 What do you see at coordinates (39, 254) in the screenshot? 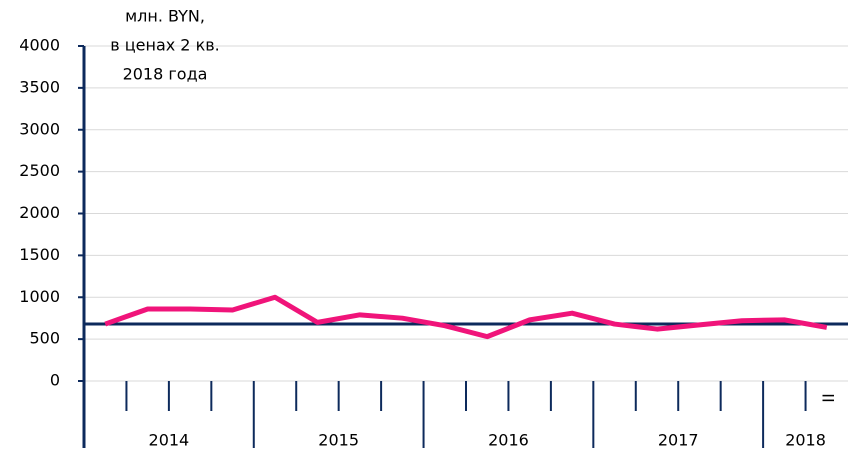
I see `y-tick-label: 1500` at bounding box center [39, 254].